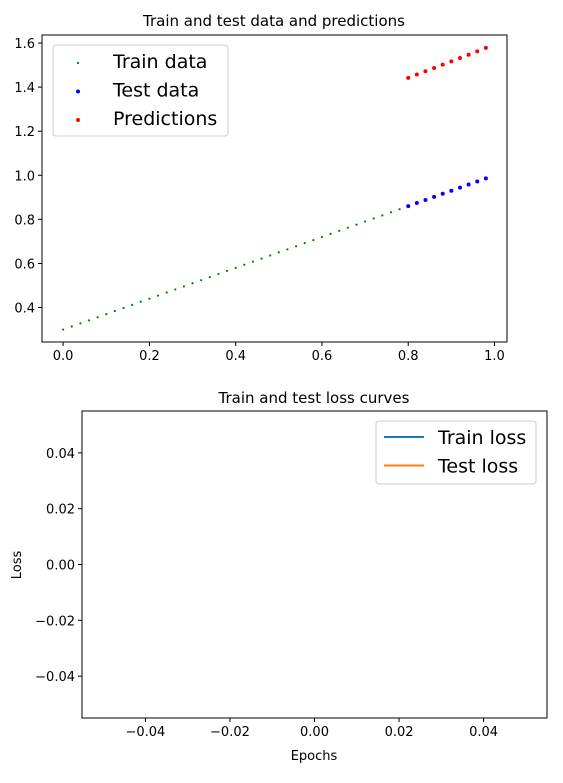 This screenshot has height=783, width=563. I want to click on y-axis: −0.04 −0.02 0.00 0.02 0.04, so click(58, 566).